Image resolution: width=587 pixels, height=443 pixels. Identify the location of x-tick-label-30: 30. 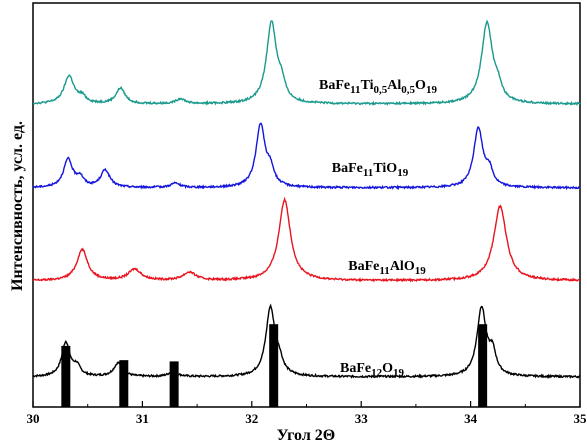
(33, 418).